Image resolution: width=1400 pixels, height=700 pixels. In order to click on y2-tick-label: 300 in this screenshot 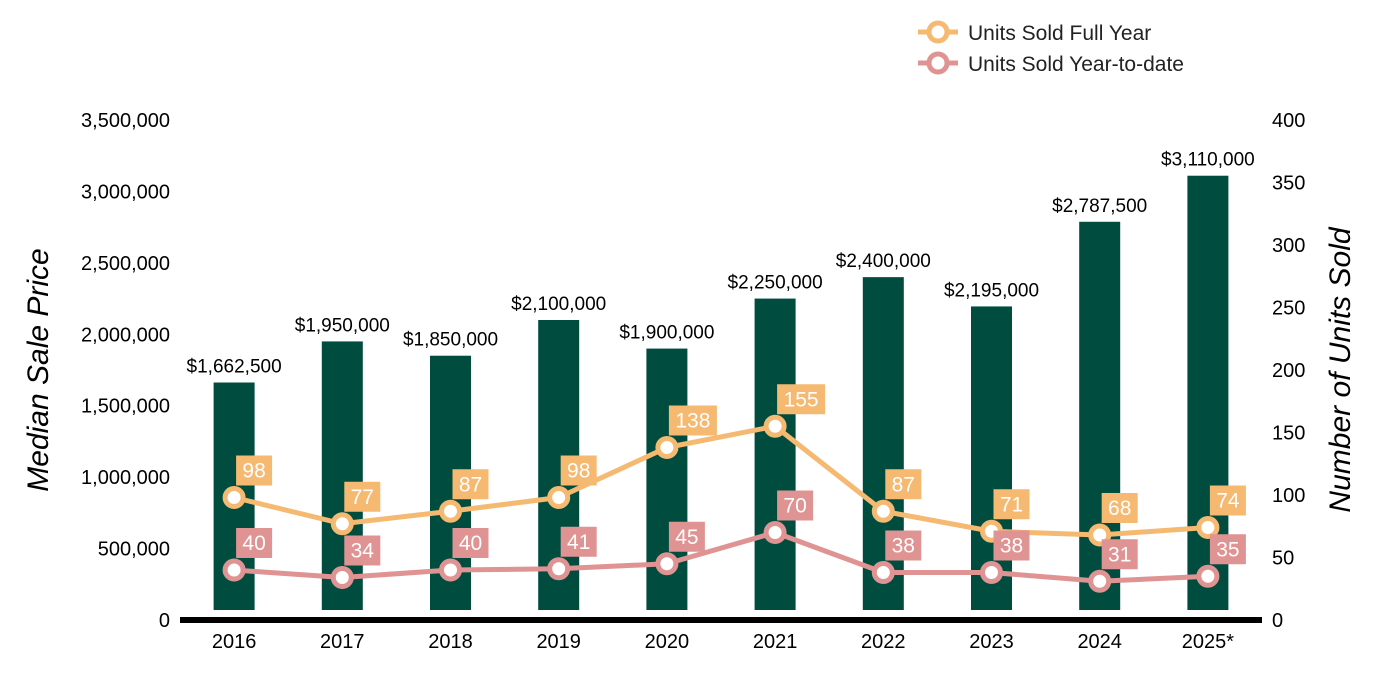, I will do `click(1288, 246)`.